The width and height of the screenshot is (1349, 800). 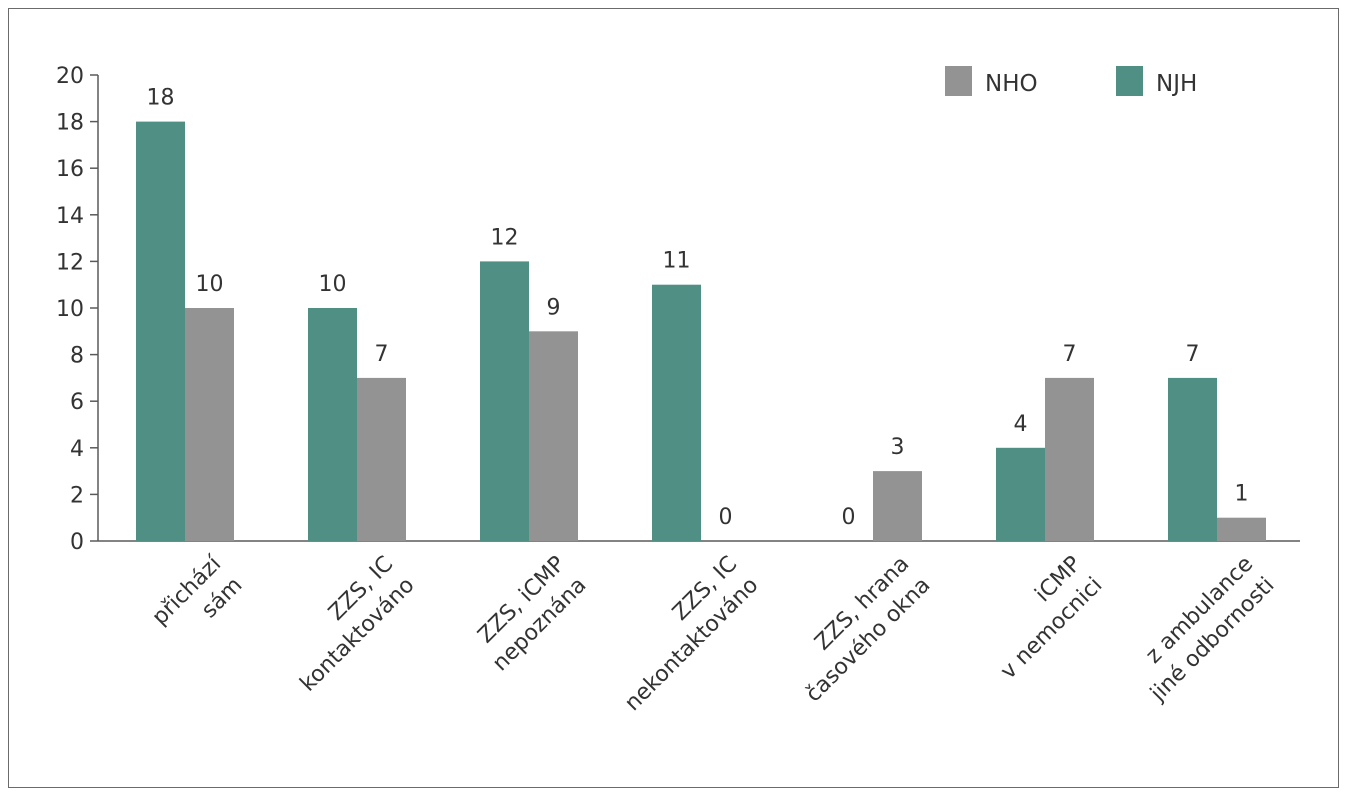 I want to click on y-tick-label: 8, so click(x=77, y=356).